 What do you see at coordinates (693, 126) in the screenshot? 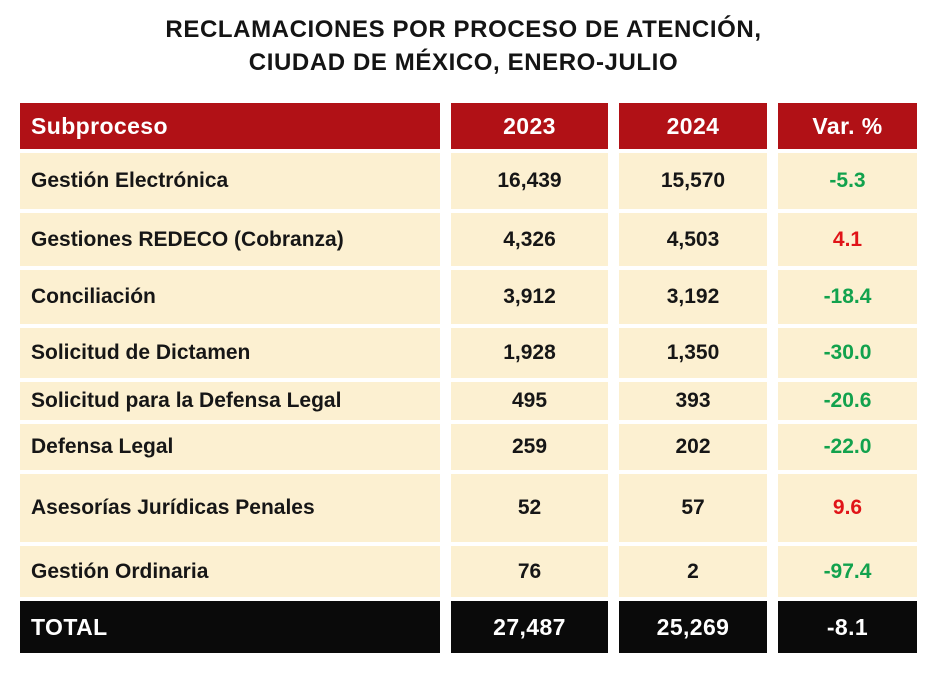
I see `column-header-2024: 2024` at bounding box center [693, 126].